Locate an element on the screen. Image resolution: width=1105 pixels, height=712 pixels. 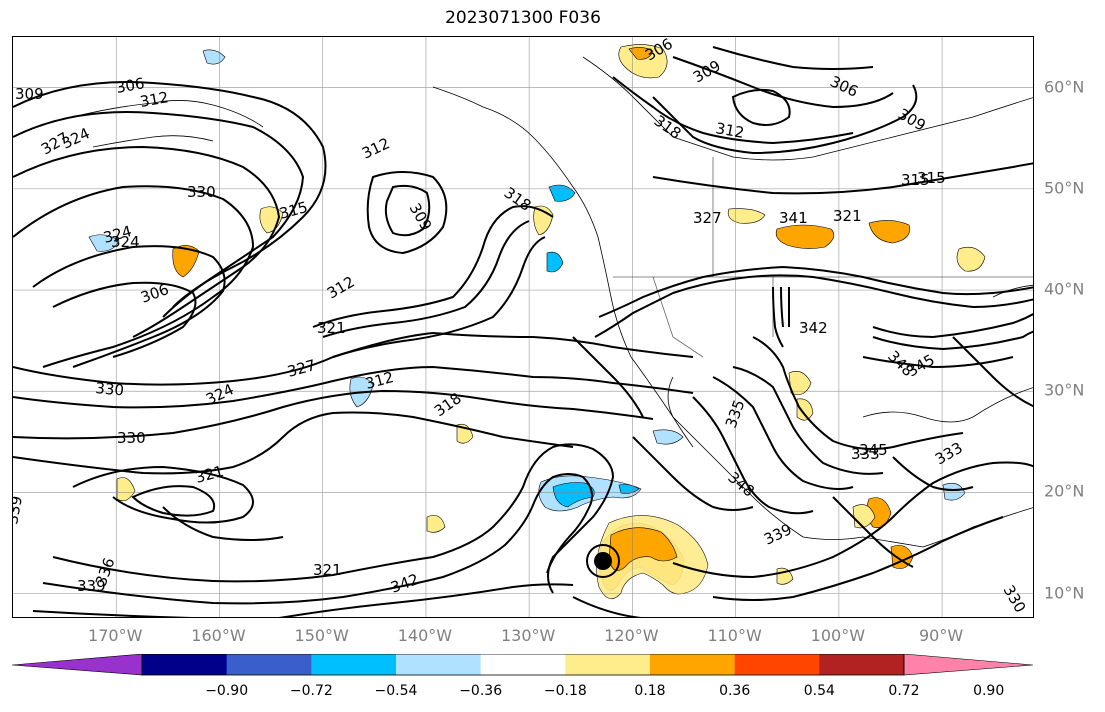
longitude-label: 150°W is located at coordinates (321, 635).